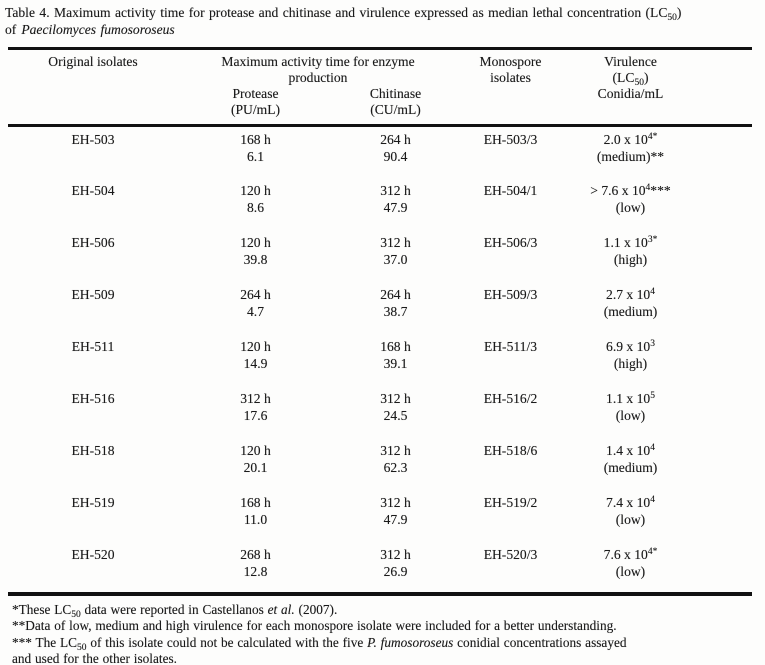  Describe the element at coordinates (93, 204) in the screenshot. I see `cell-original-isolate: EH-504` at that location.